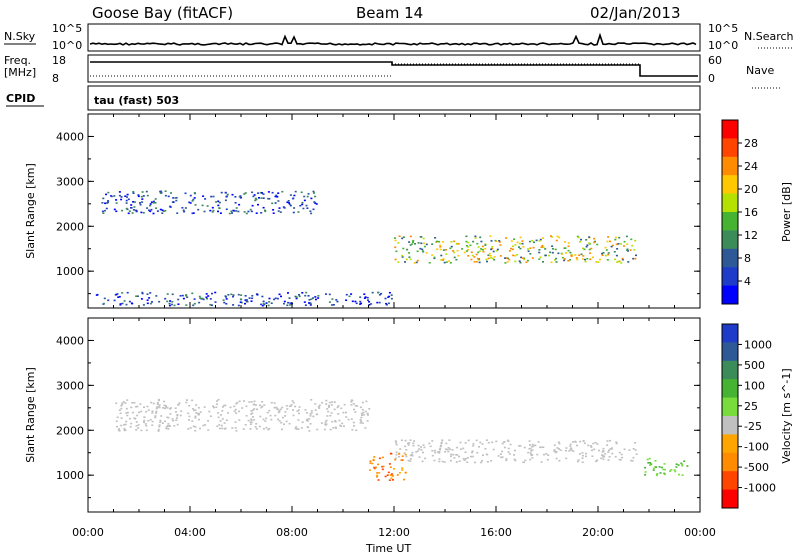 The height and width of the screenshot is (554, 800). I want to click on cpid-label: CPID, so click(20, 98).